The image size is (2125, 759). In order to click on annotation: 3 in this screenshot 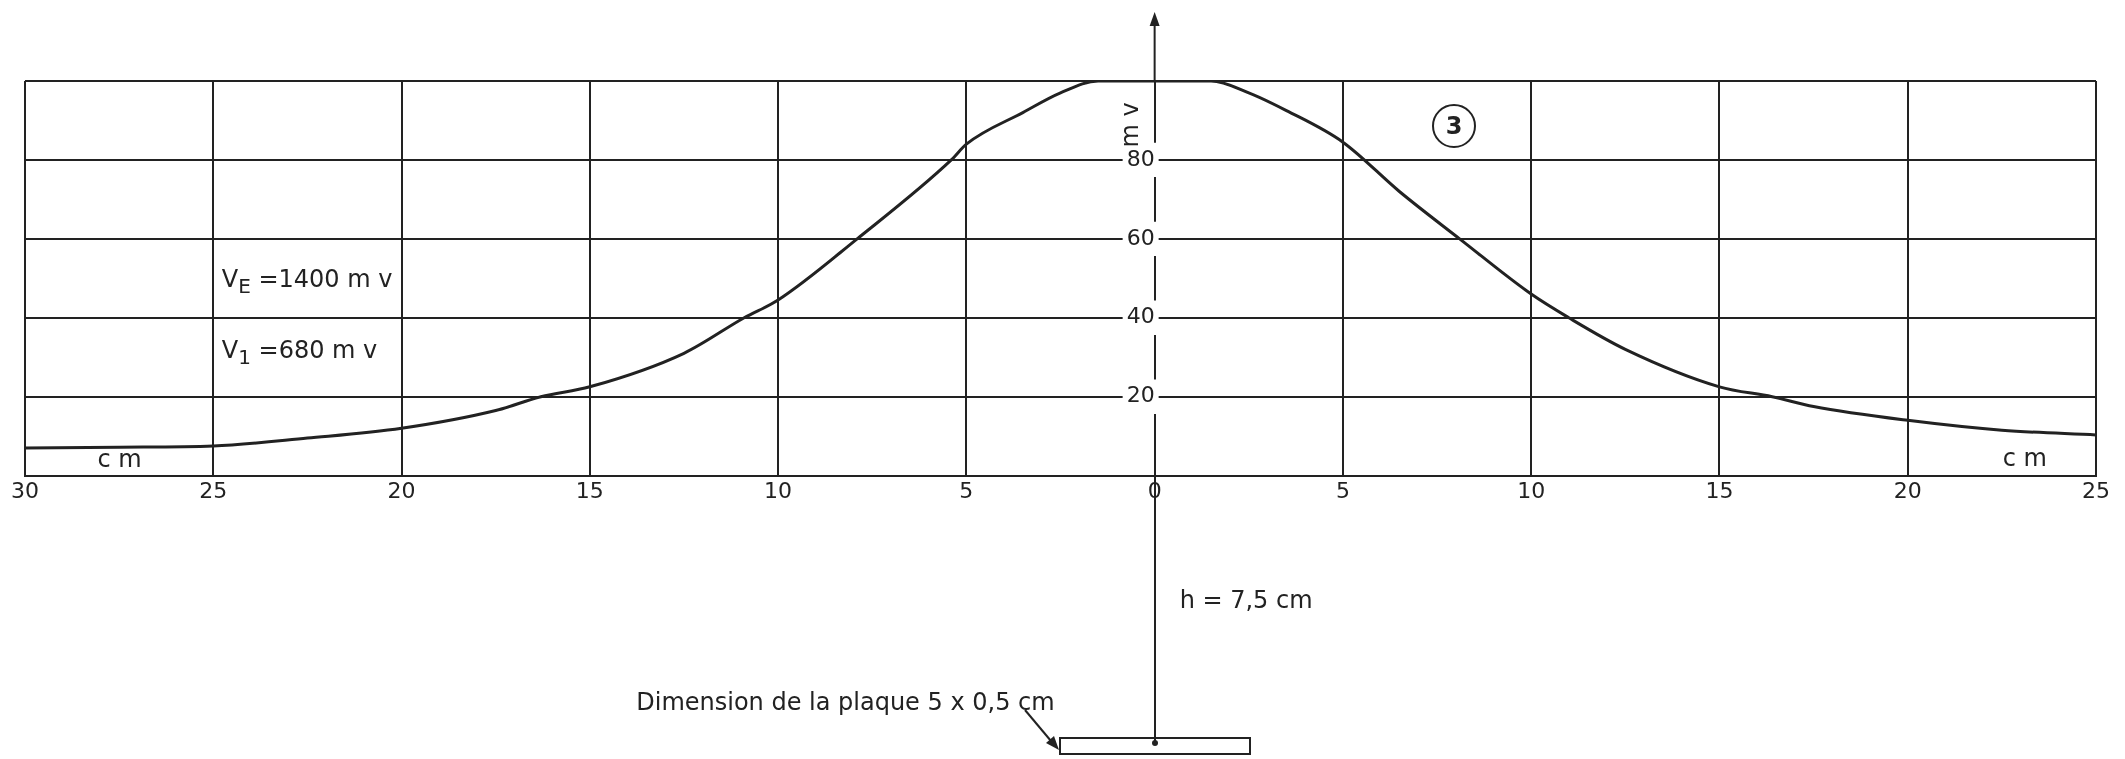, I will do `click(1453, 126)`.